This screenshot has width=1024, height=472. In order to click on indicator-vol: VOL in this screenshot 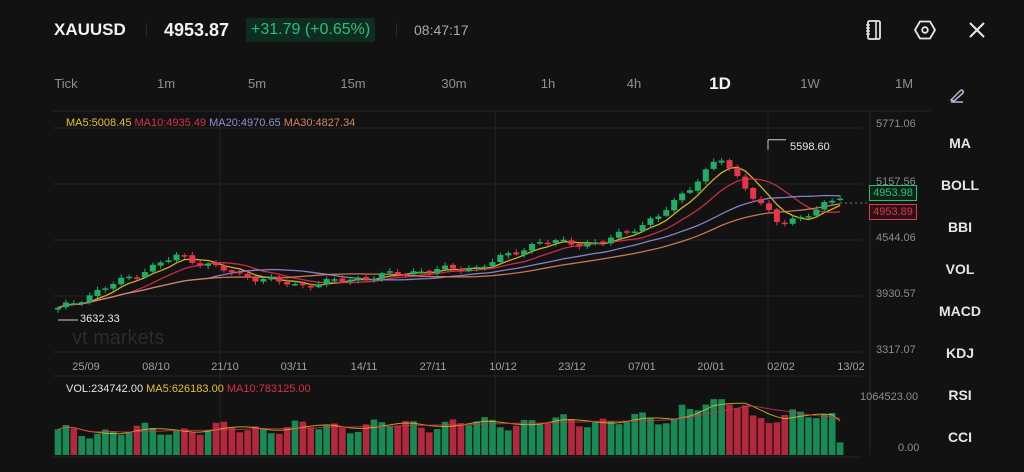, I will do `click(960, 269)`.